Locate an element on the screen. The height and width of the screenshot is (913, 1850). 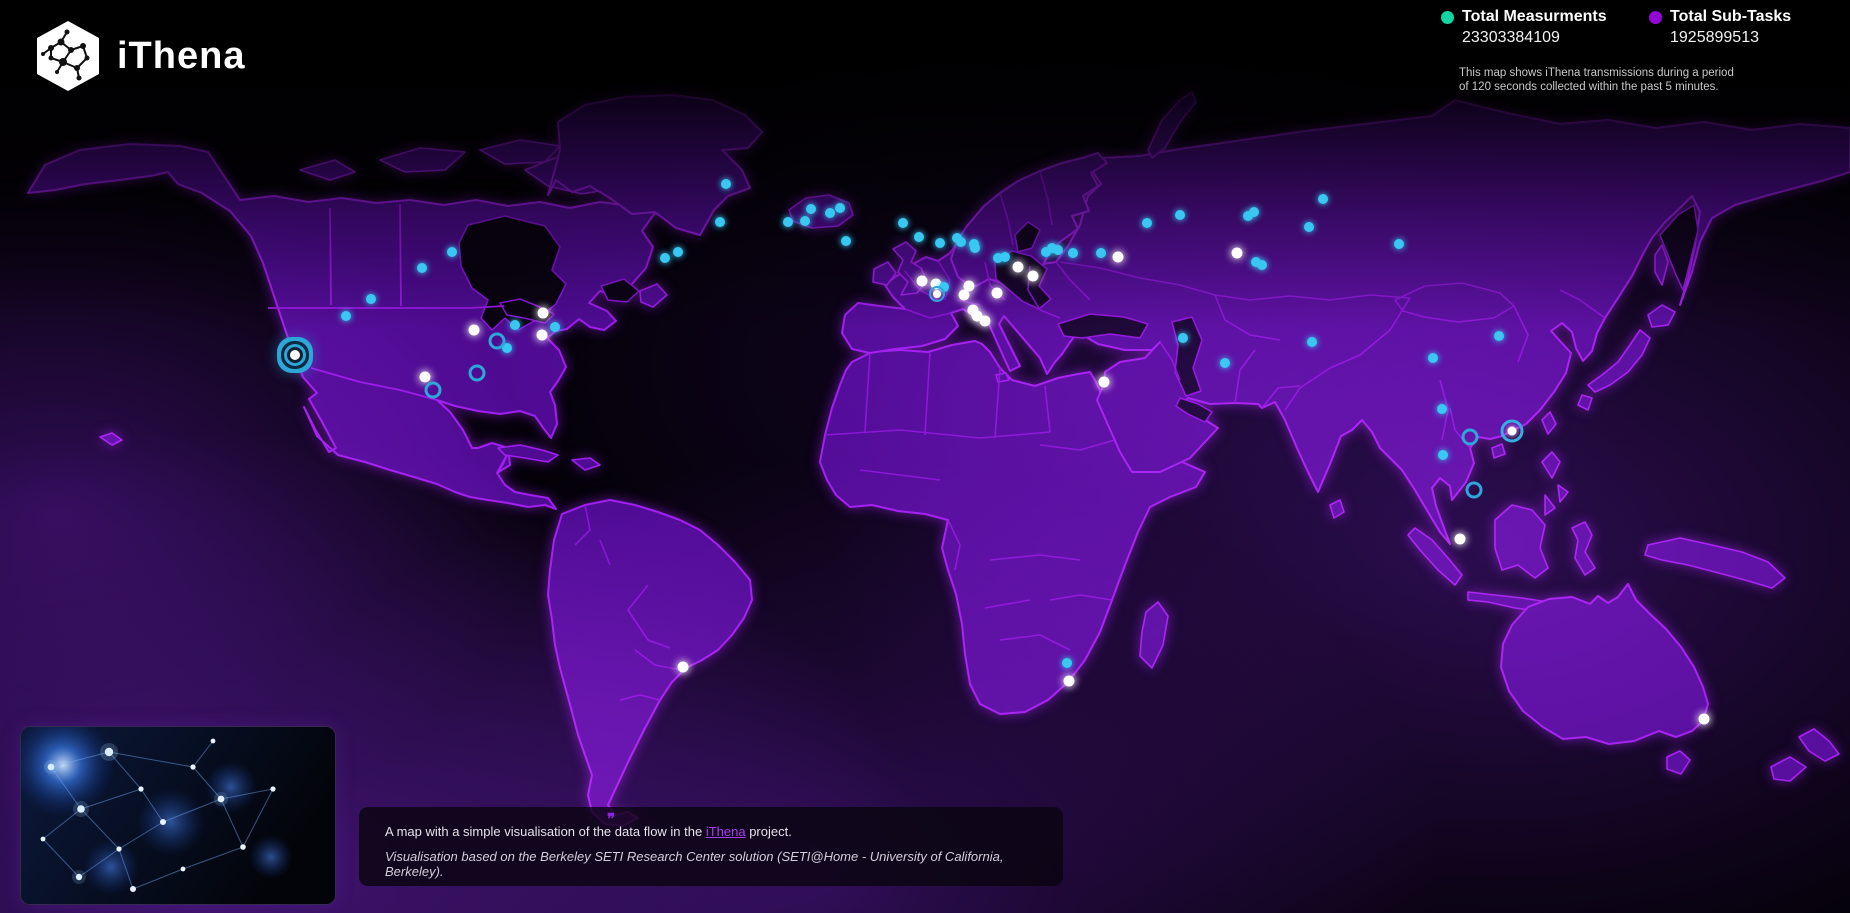
quote-icon: ❞ is located at coordinates (611, 819).